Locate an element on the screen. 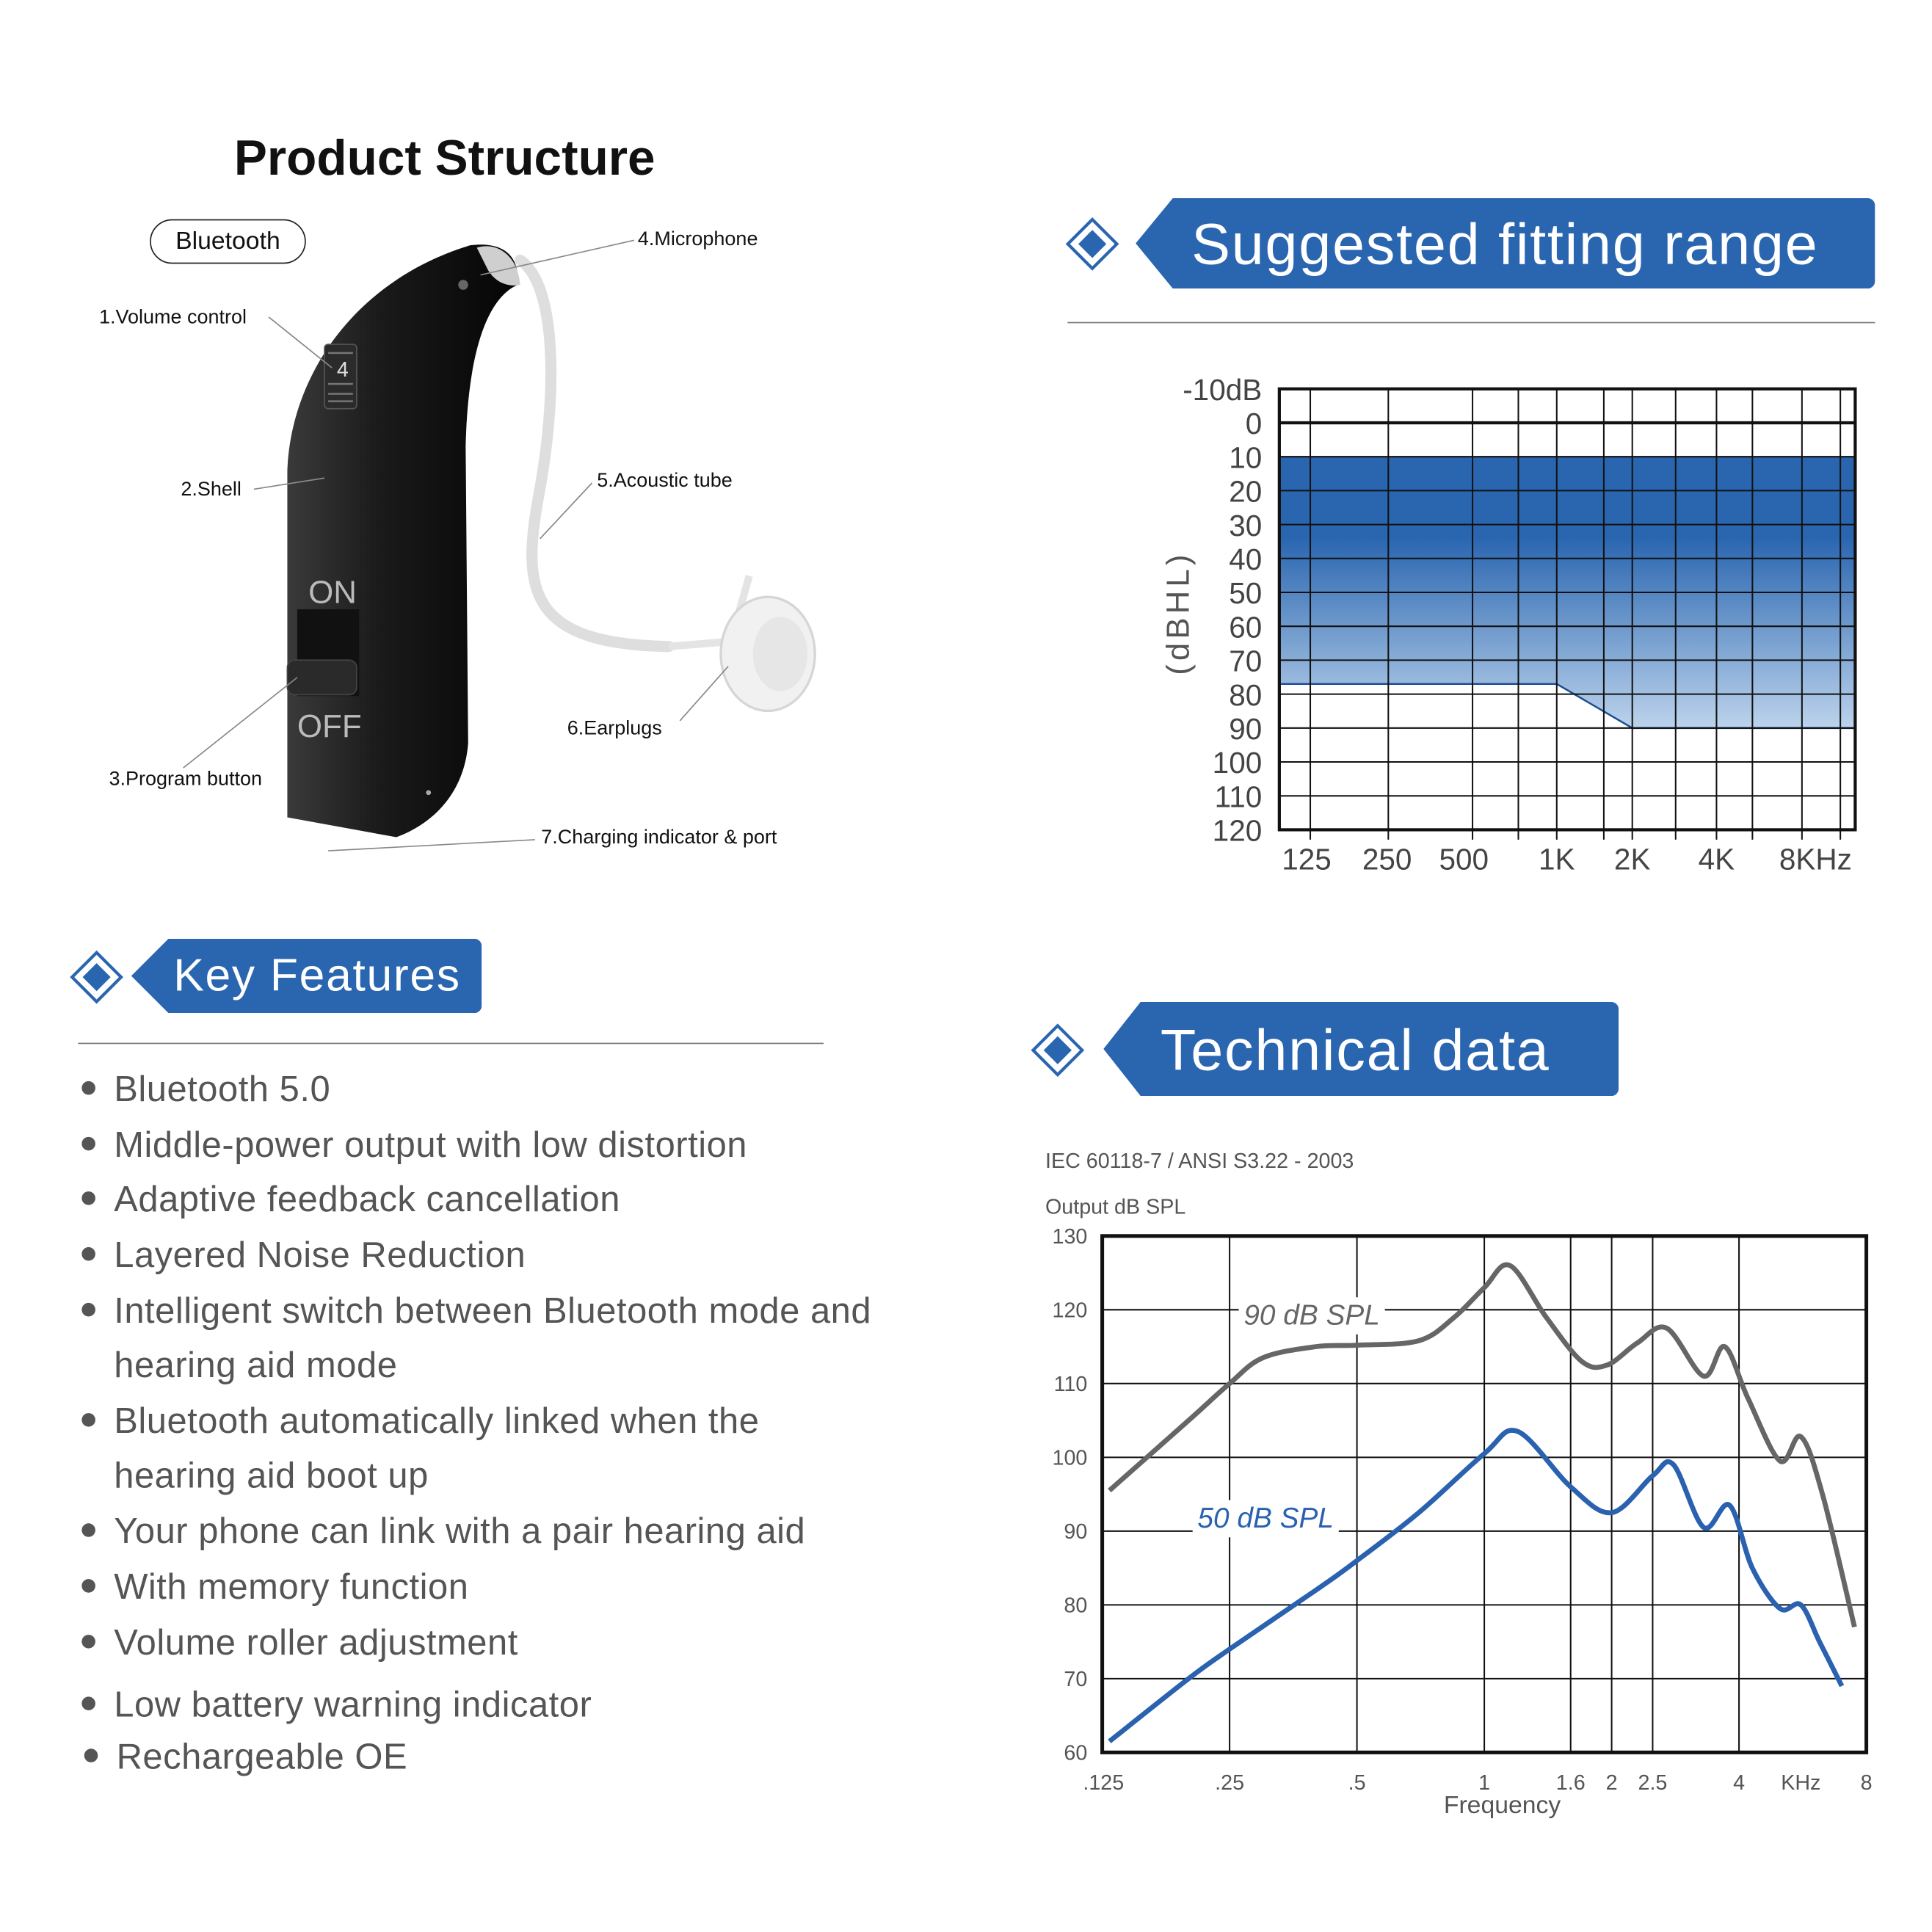 This screenshot has height=1932, width=1932. x-tick-label: .5 is located at coordinates (1357, 1783).